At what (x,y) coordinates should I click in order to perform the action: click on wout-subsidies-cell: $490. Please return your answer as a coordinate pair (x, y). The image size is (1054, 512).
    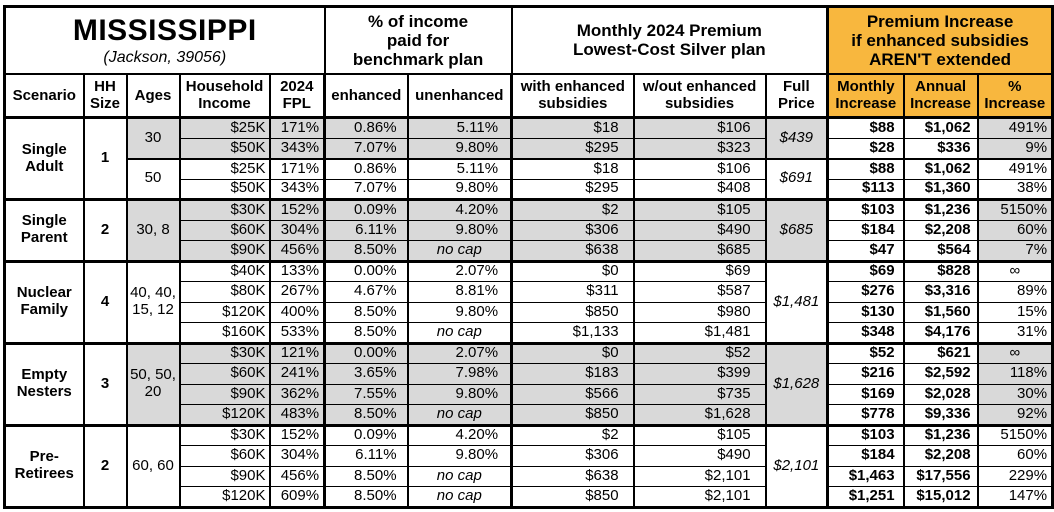
    Looking at the image, I should click on (699, 230).